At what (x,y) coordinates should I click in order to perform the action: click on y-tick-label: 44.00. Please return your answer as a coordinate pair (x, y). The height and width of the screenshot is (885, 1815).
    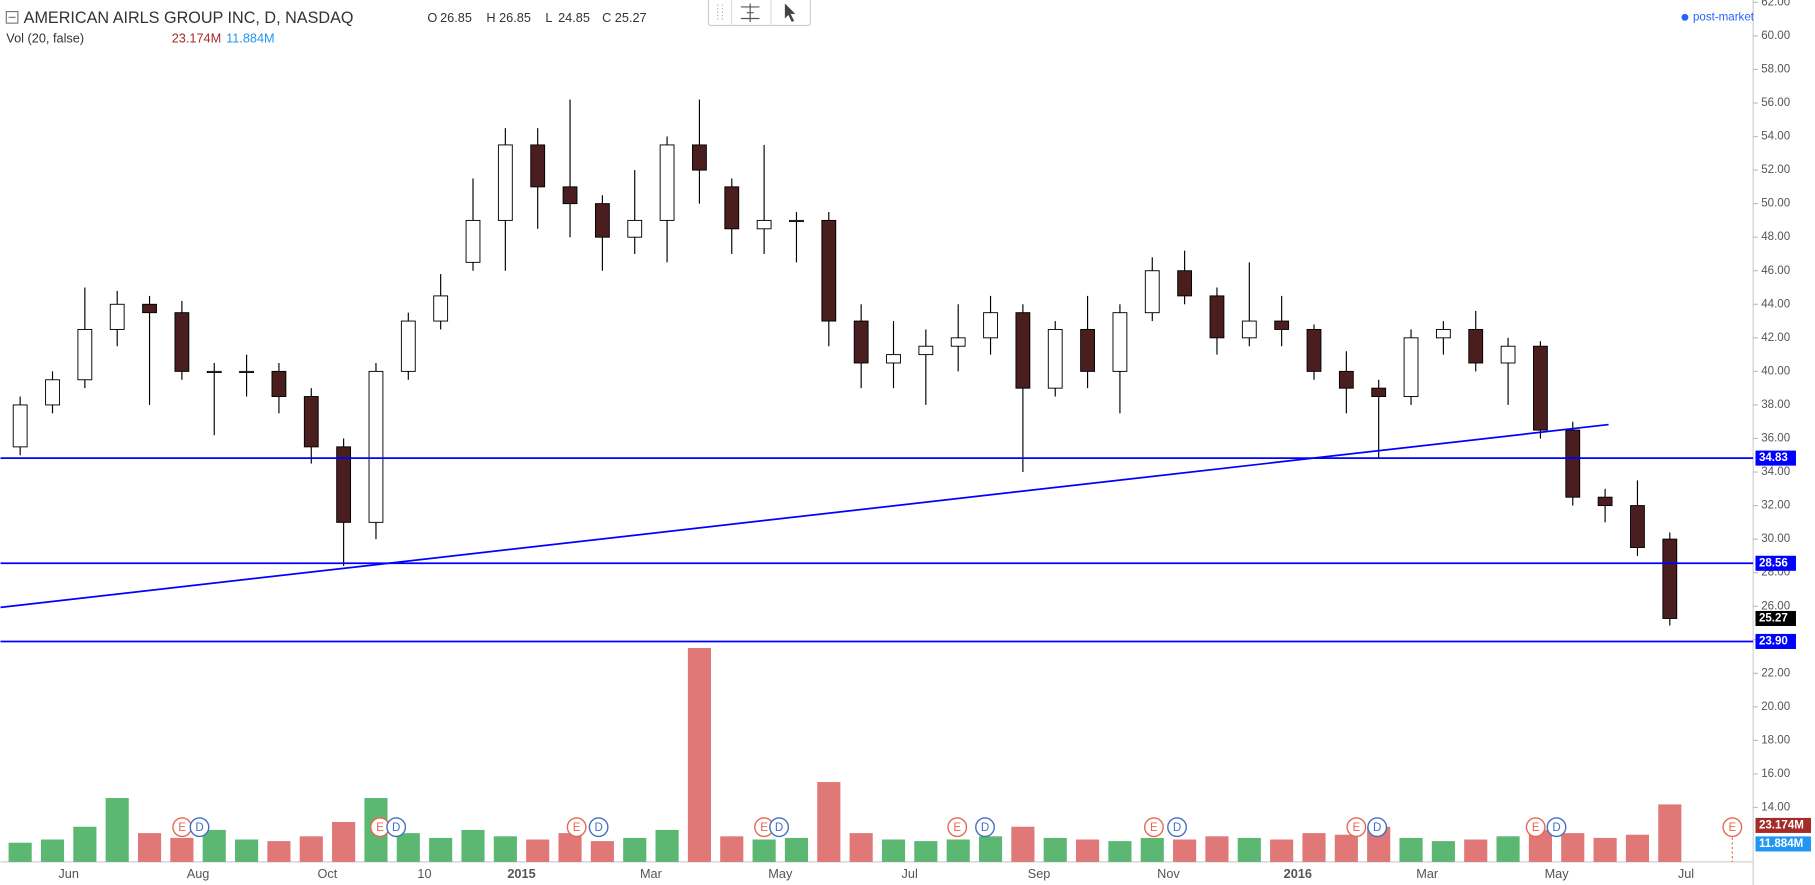
    Looking at the image, I should click on (1775, 304).